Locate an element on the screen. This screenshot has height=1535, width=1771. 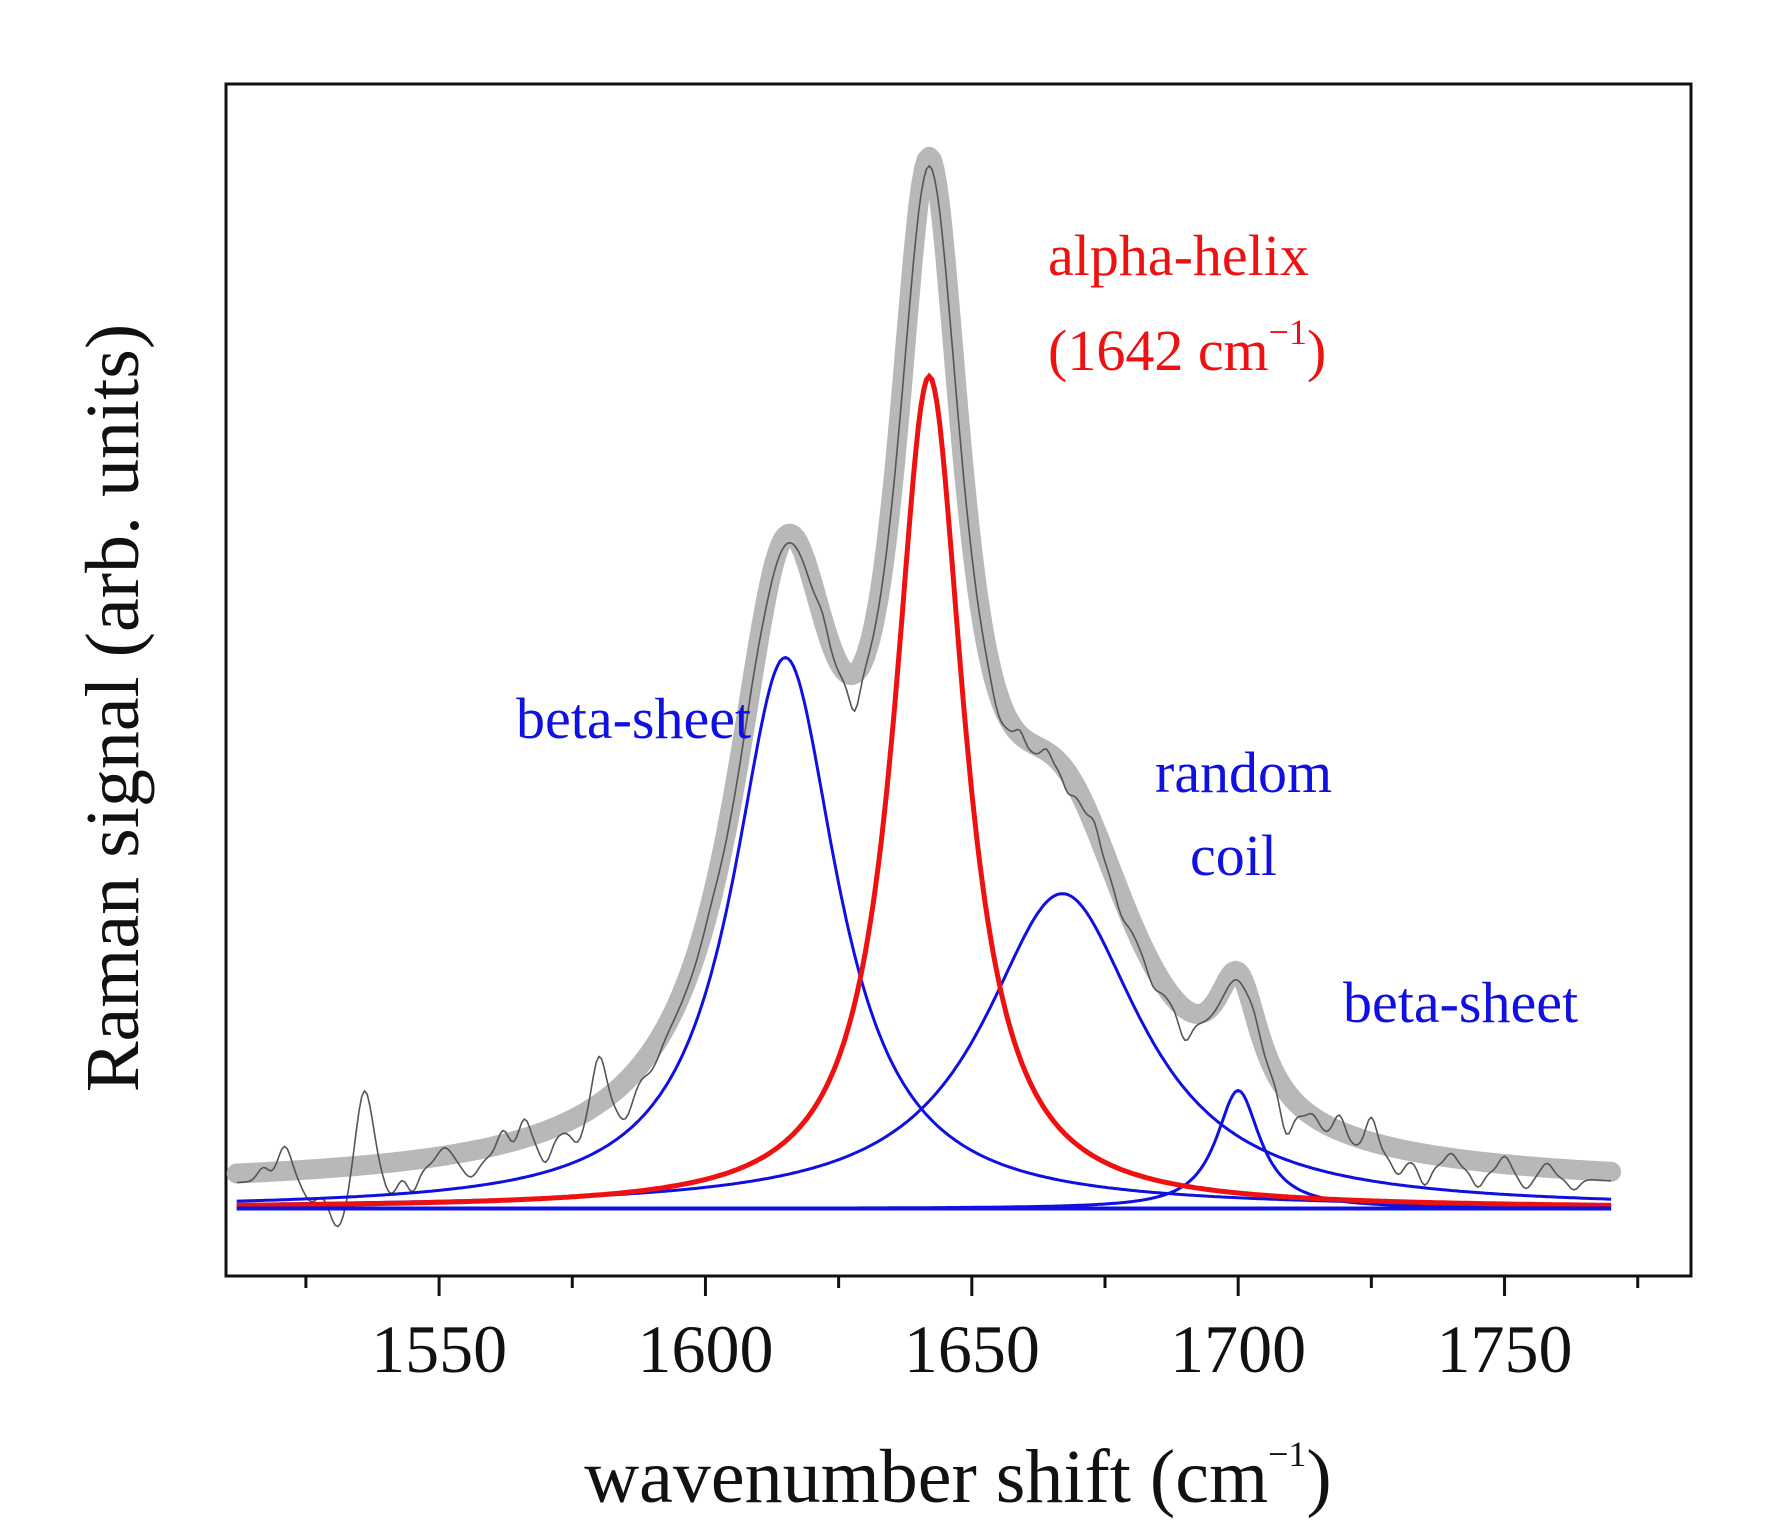
x-tick-label-1650: 1650 is located at coordinates (972, 1349).